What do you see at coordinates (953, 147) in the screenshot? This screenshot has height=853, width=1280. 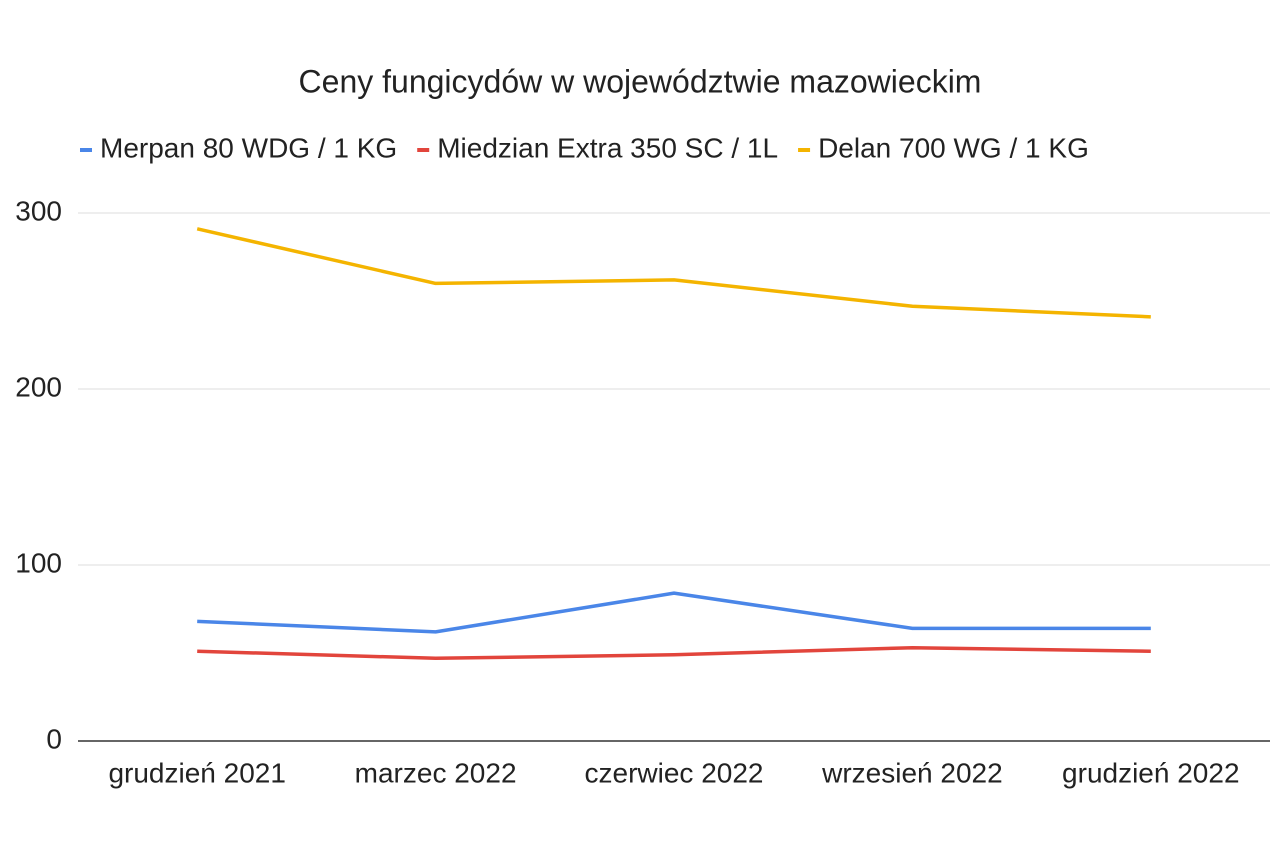 I see `legend-label: Delan 700 WG / 1 KG` at bounding box center [953, 147].